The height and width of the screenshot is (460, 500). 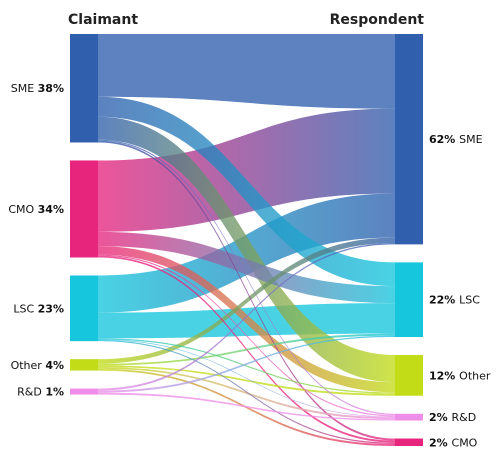 What do you see at coordinates (84, 209) in the screenshot?
I see `claimant-node-cmo` at bounding box center [84, 209].